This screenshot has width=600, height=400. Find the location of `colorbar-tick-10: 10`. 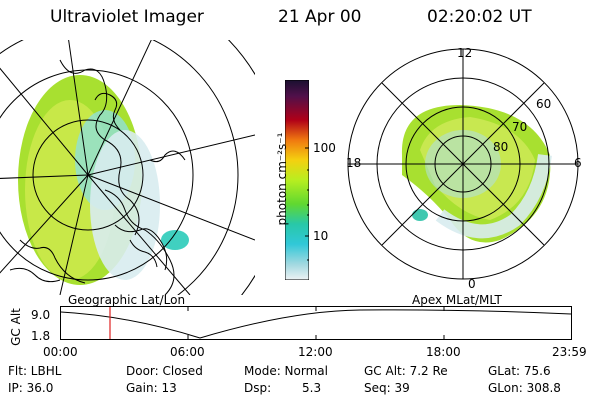

colorbar-tick-10: 10 is located at coordinates (321, 236).